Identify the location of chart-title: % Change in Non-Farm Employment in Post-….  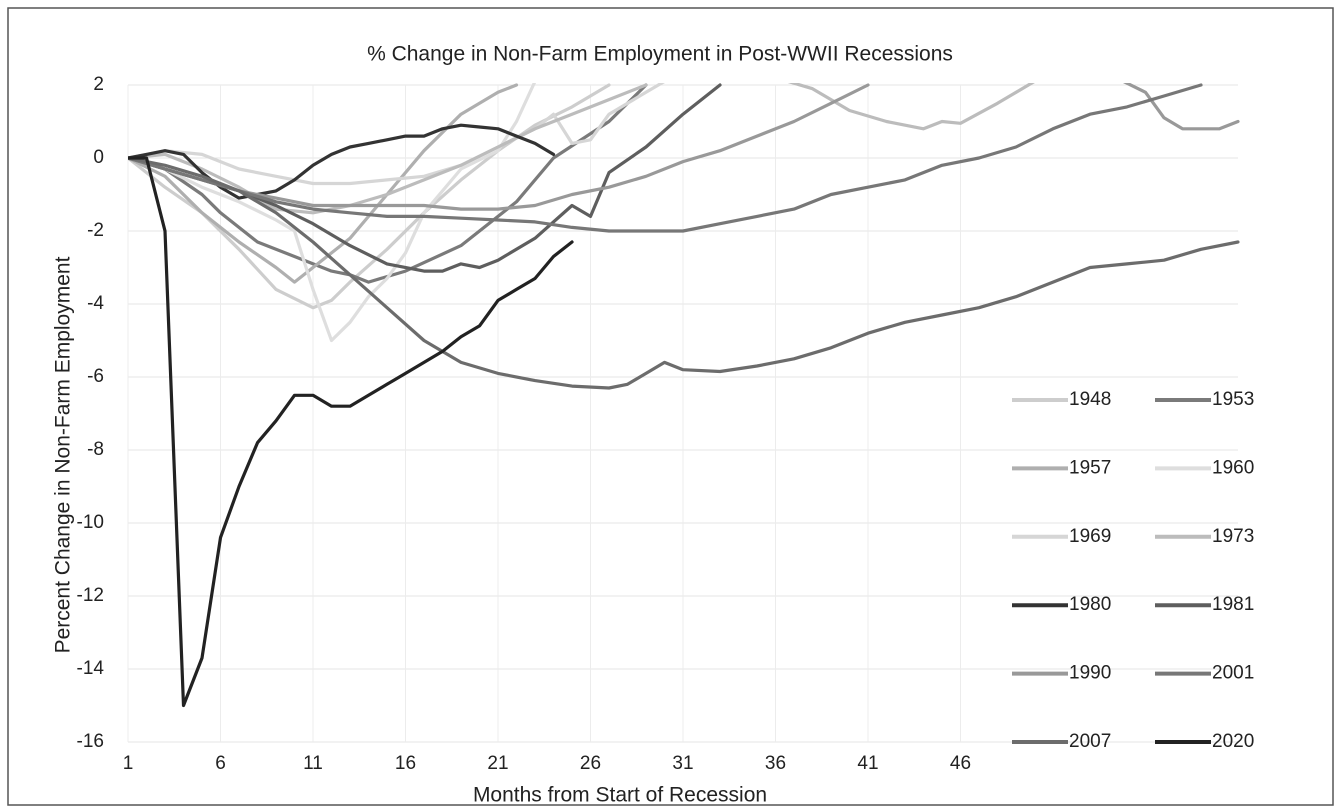
(660, 54).